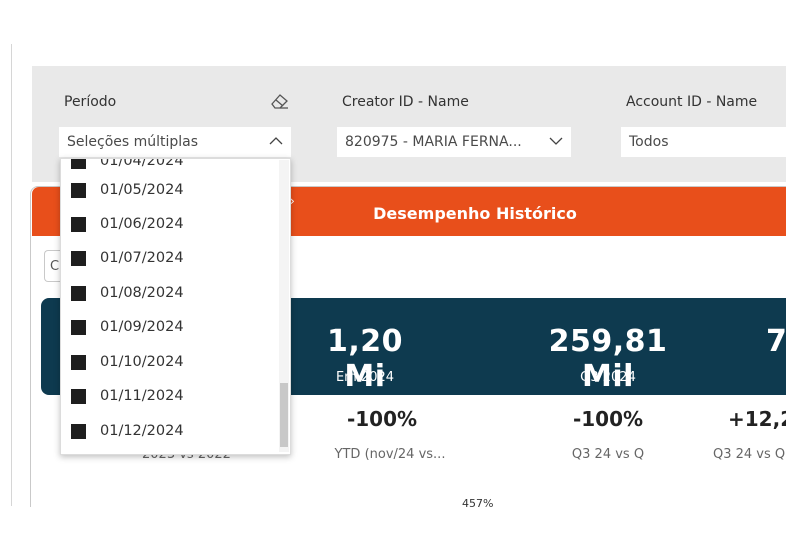 Image resolution: width=786 pixels, height=541 pixels. I want to click on dropdown-item: 01/11/2024, so click(127, 396).